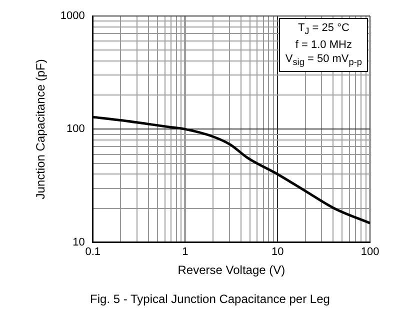 The width and height of the screenshot is (420, 319). Describe the element at coordinates (323, 61) in the screenshot. I see `annotation: V$_{sig}$ = 50 mV$_{p-p}$` at that location.